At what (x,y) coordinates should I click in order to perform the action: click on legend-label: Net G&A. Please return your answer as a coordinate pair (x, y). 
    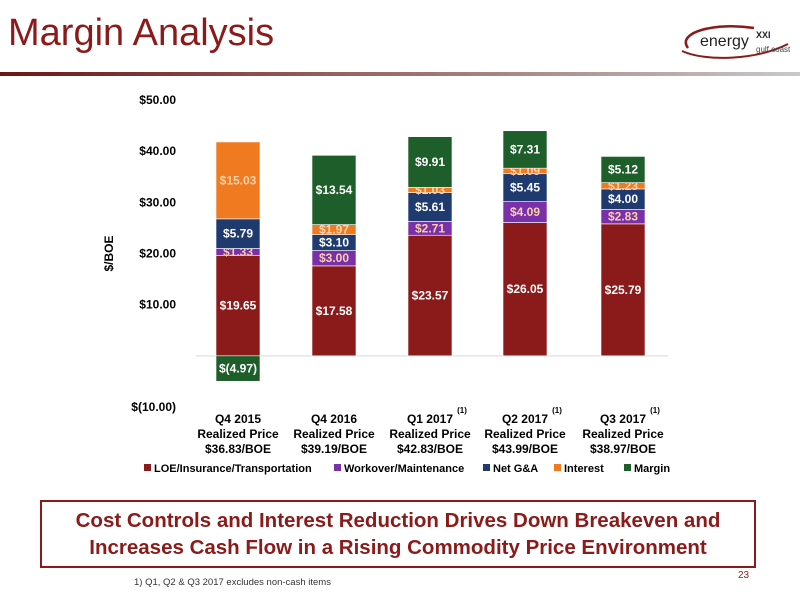
    Looking at the image, I should click on (515, 469).